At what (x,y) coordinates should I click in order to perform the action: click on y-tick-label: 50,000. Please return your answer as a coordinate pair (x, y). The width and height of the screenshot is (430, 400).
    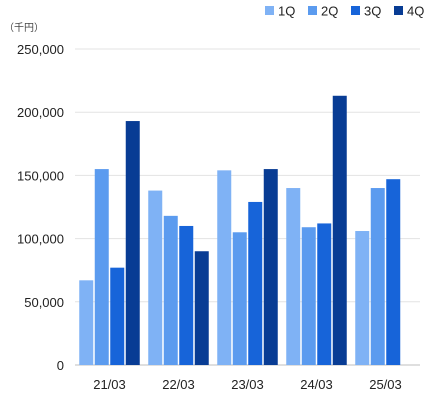
    Looking at the image, I should click on (44, 302).